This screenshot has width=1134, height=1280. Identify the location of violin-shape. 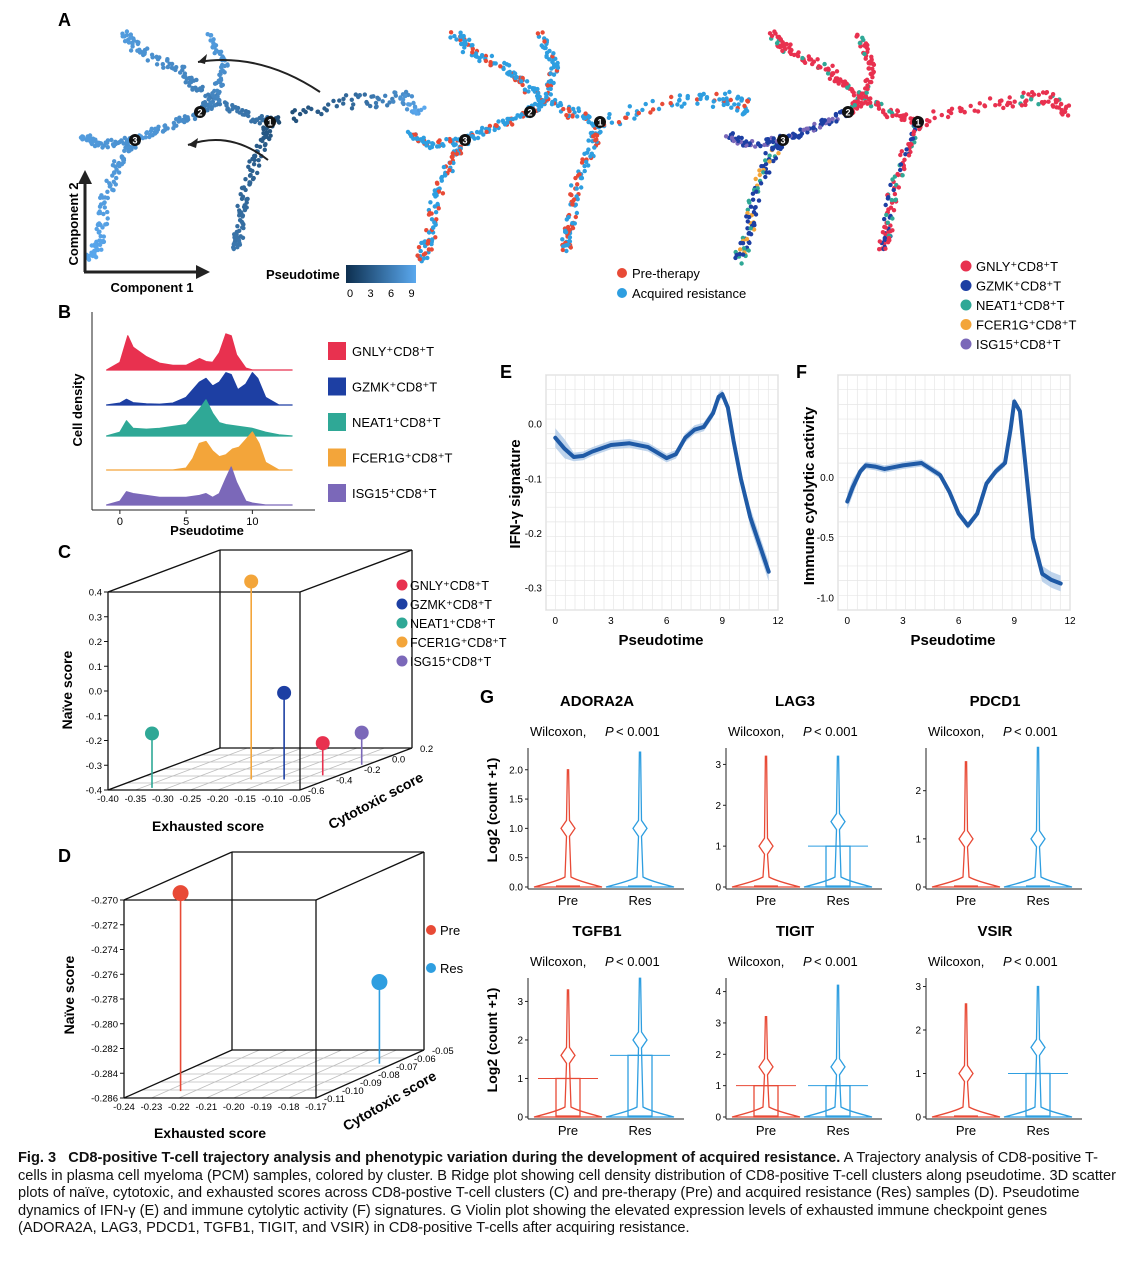
(568, 1053).